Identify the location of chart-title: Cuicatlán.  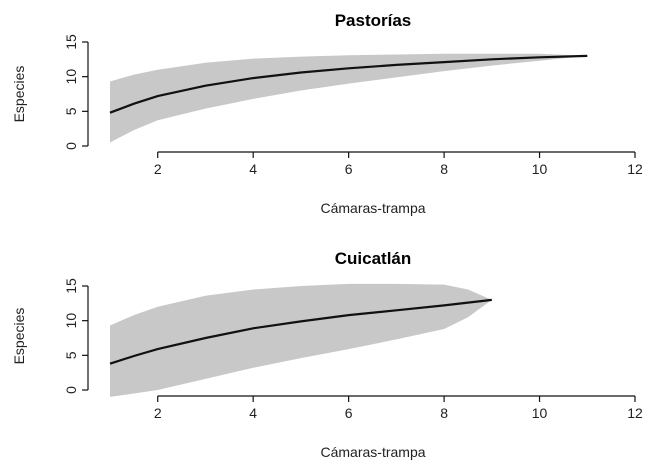
(373, 258).